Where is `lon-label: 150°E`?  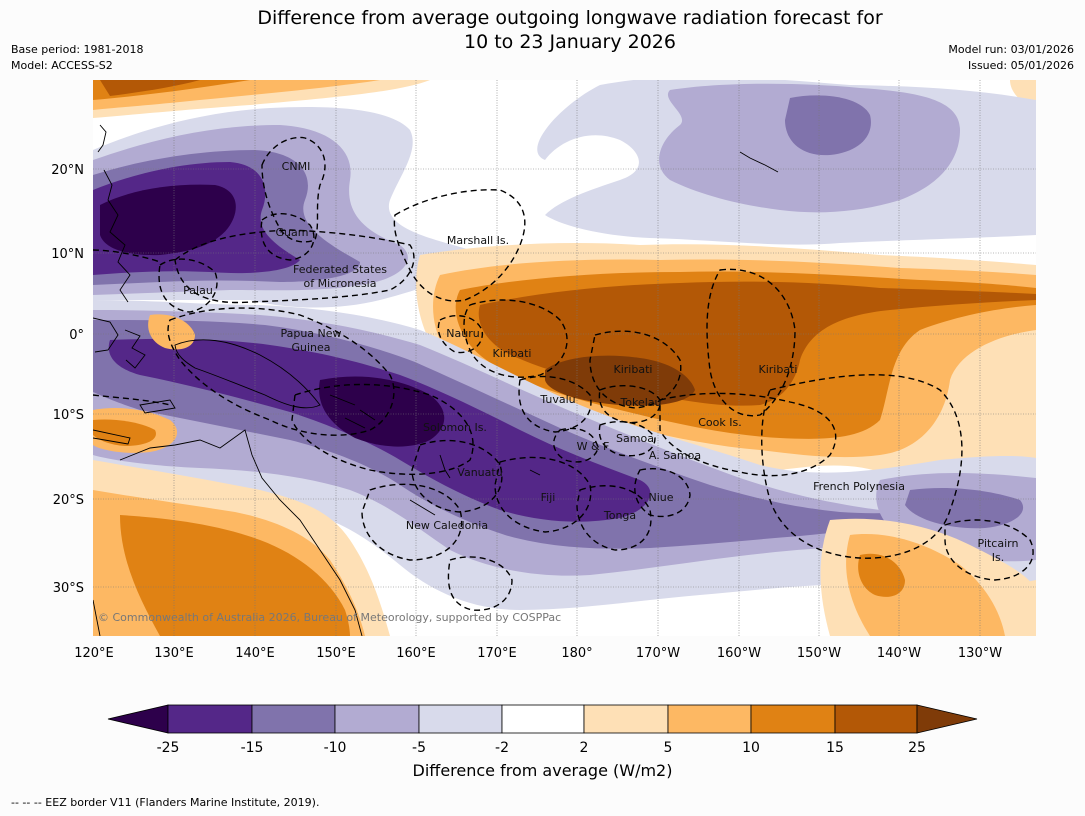 lon-label: 150°E is located at coordinates (336, 653).